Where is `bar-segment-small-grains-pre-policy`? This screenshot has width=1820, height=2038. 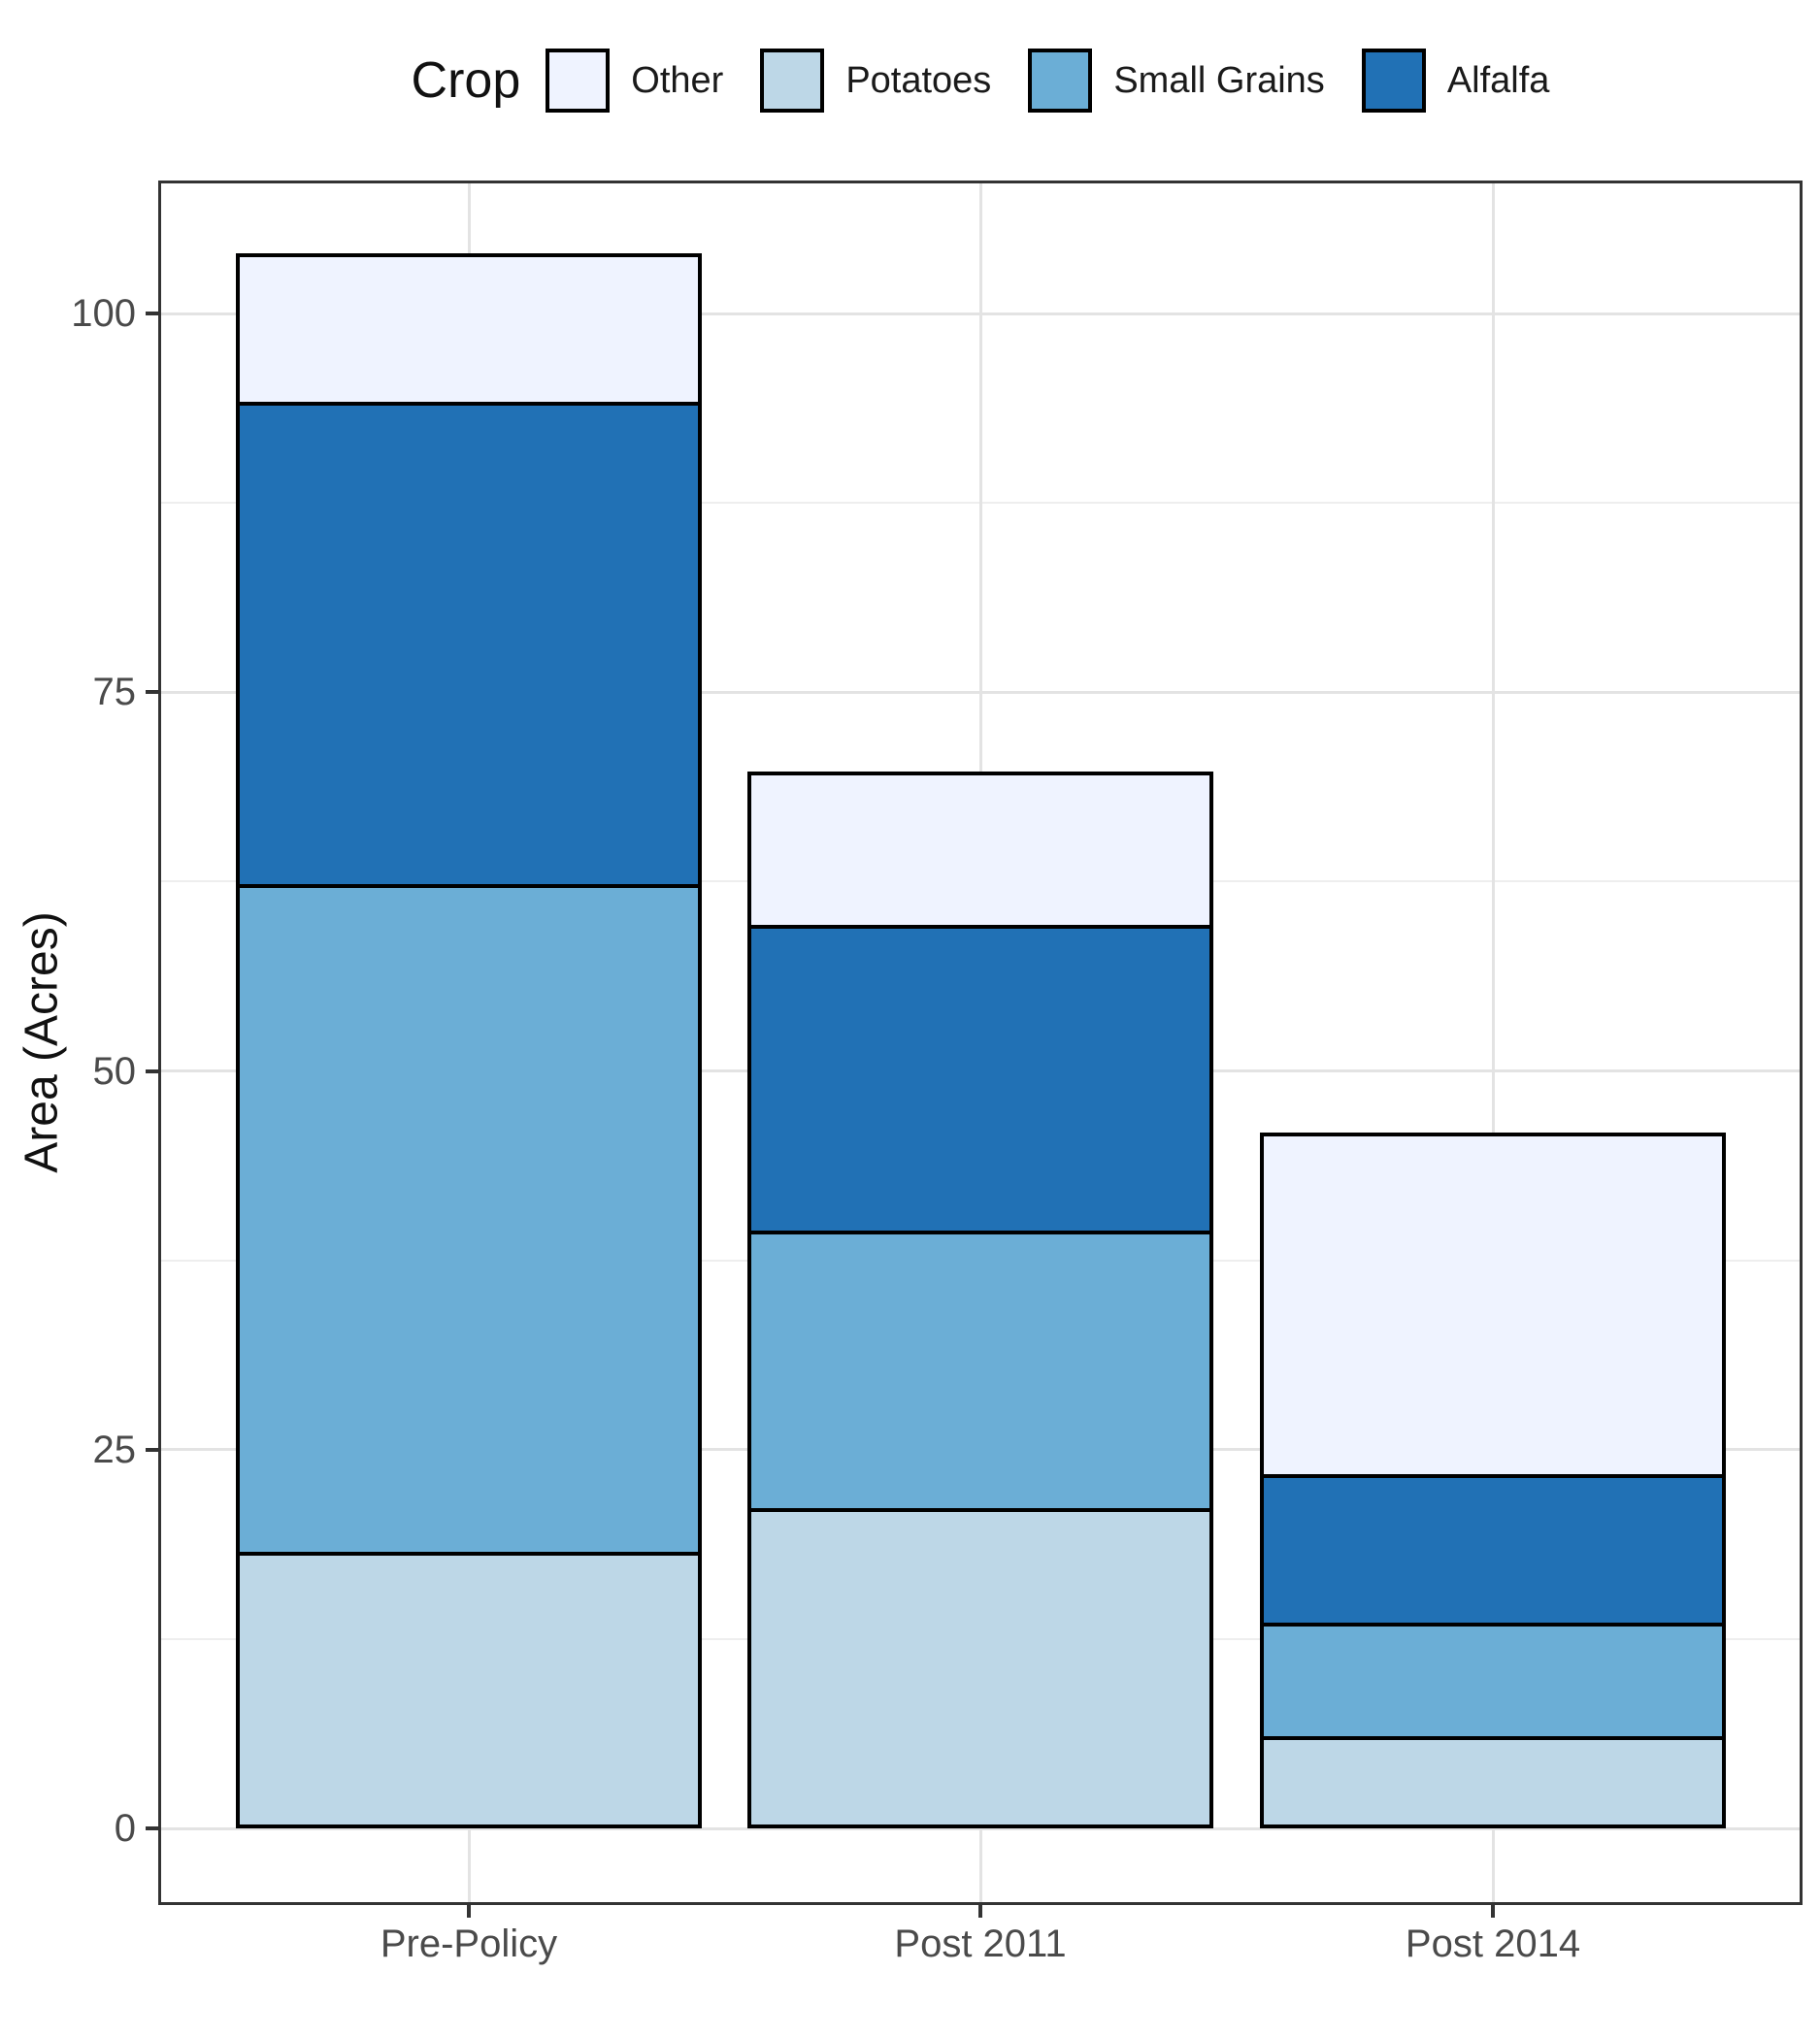 bar-segment-small-grains-pre-policy is located at coordinates (469, 1220).